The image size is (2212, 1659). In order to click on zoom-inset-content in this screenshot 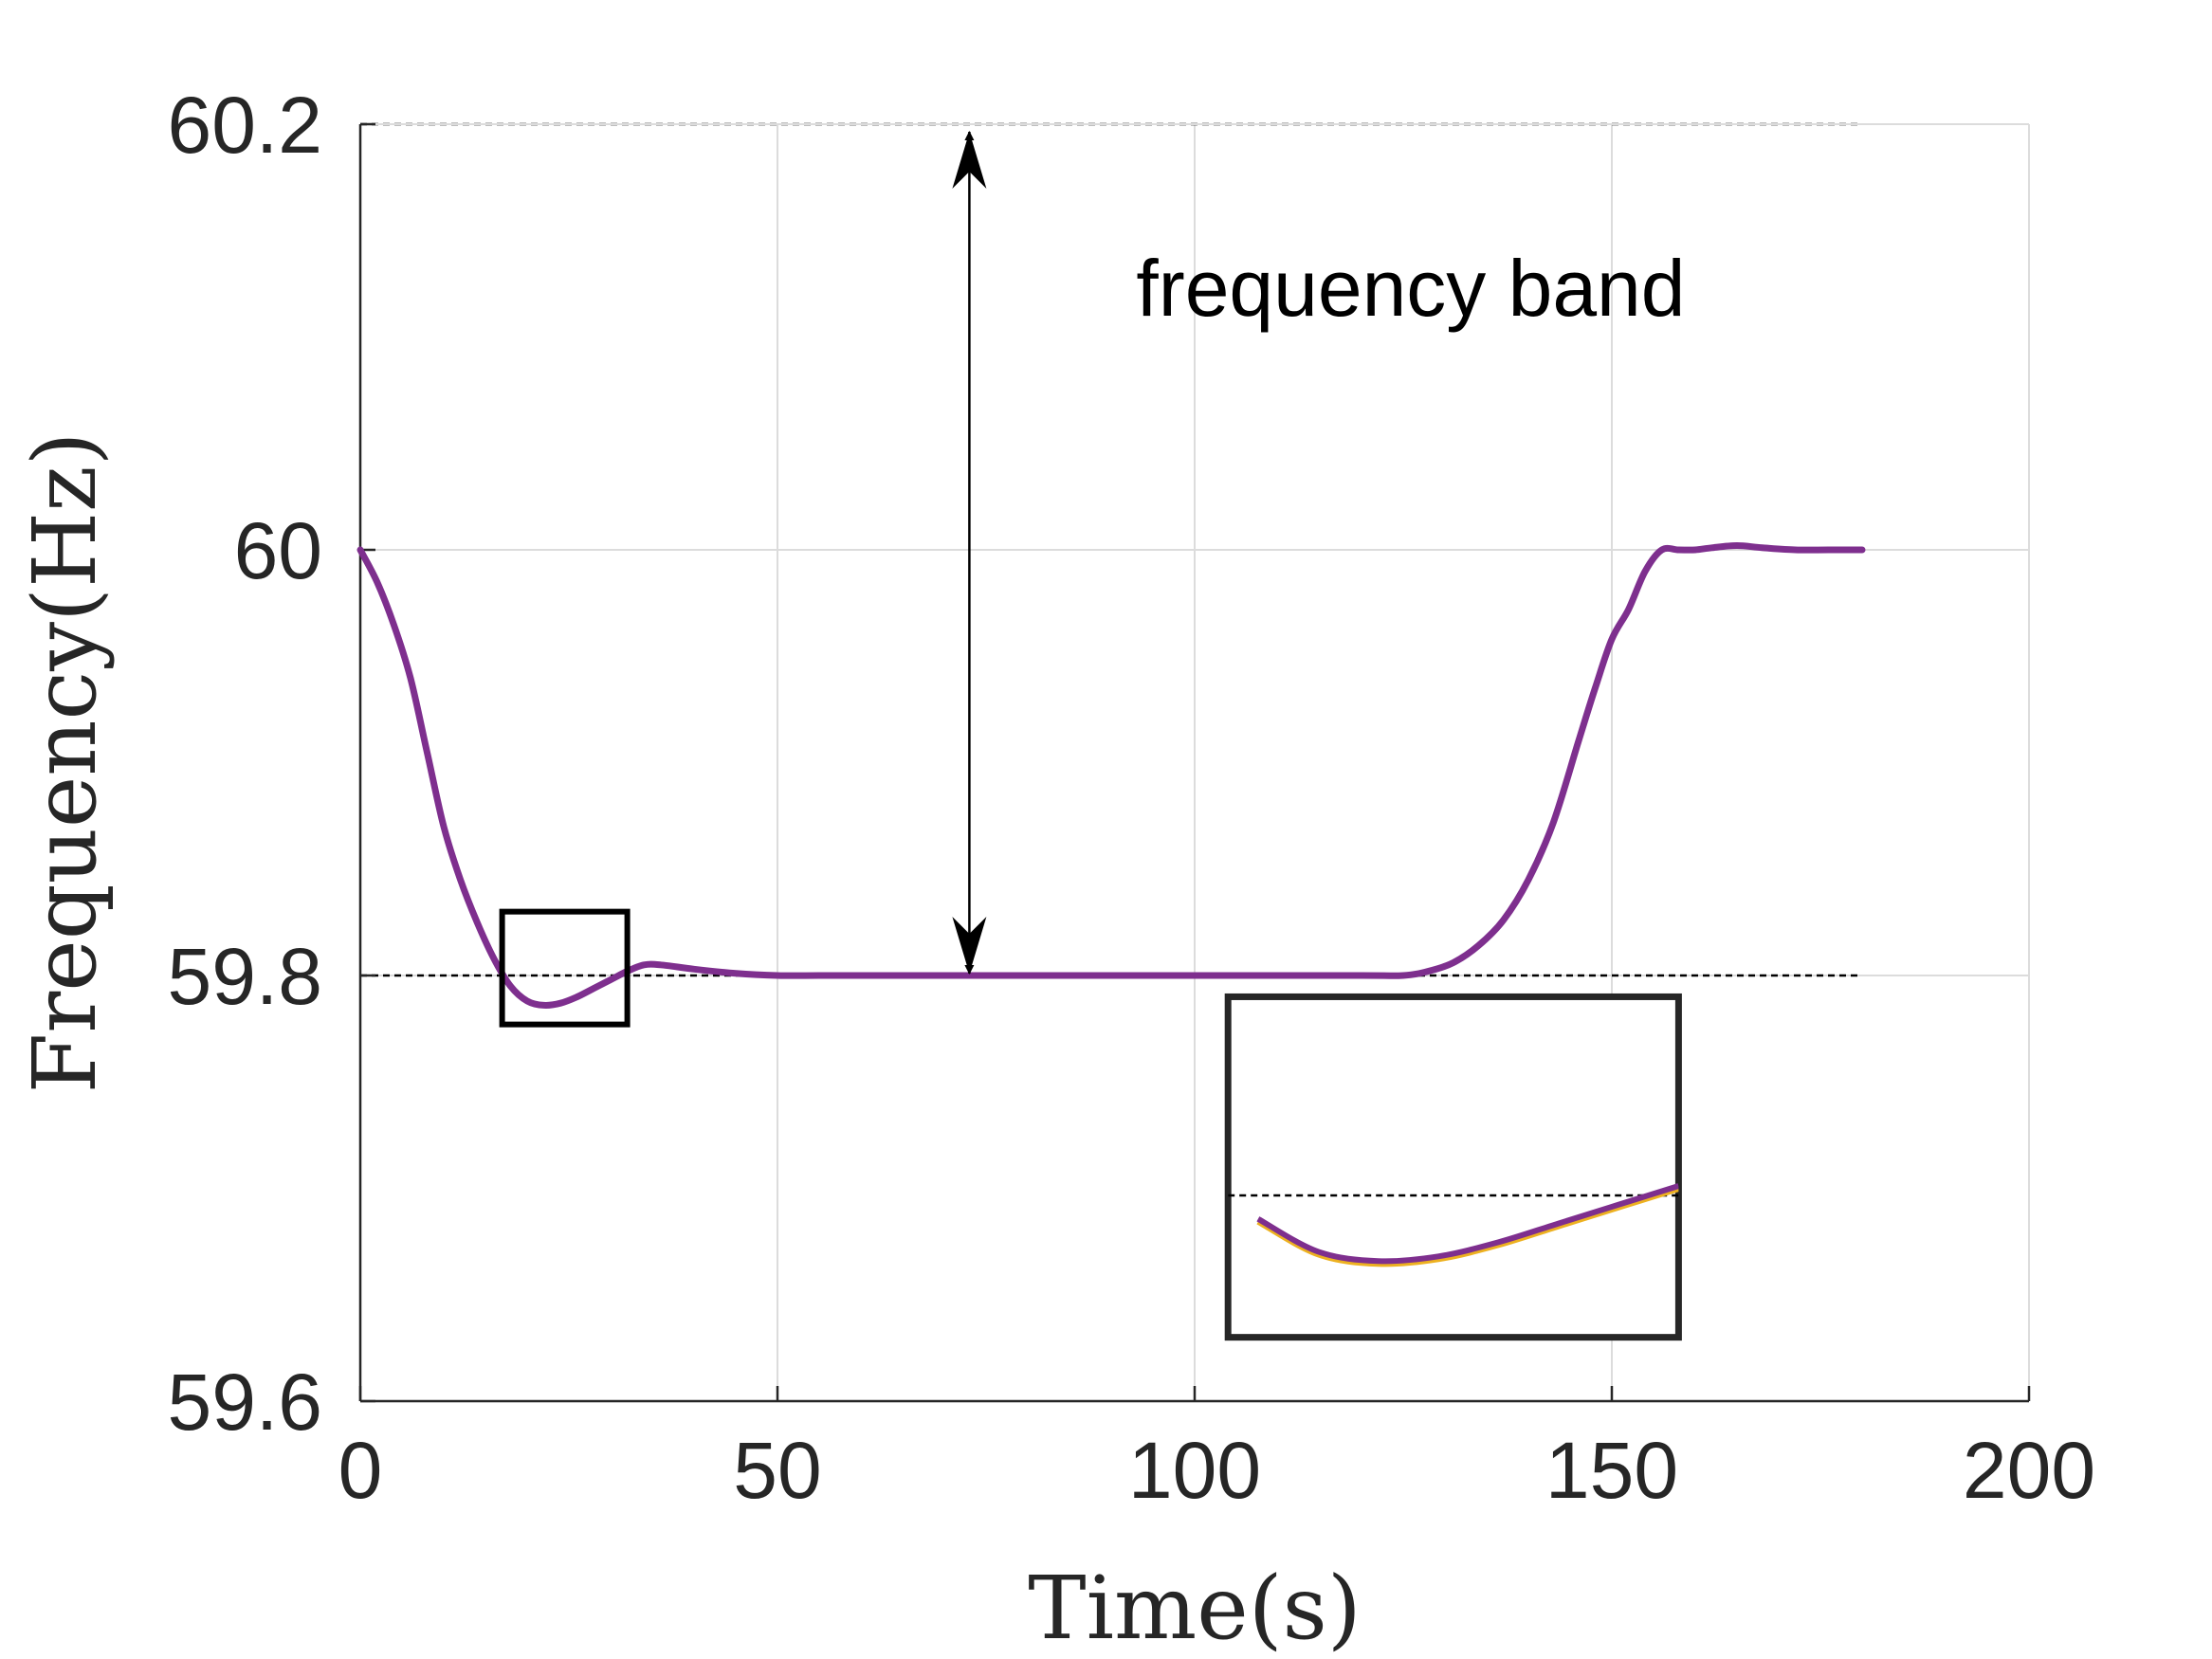, I will do `click(1453, 1225)`.